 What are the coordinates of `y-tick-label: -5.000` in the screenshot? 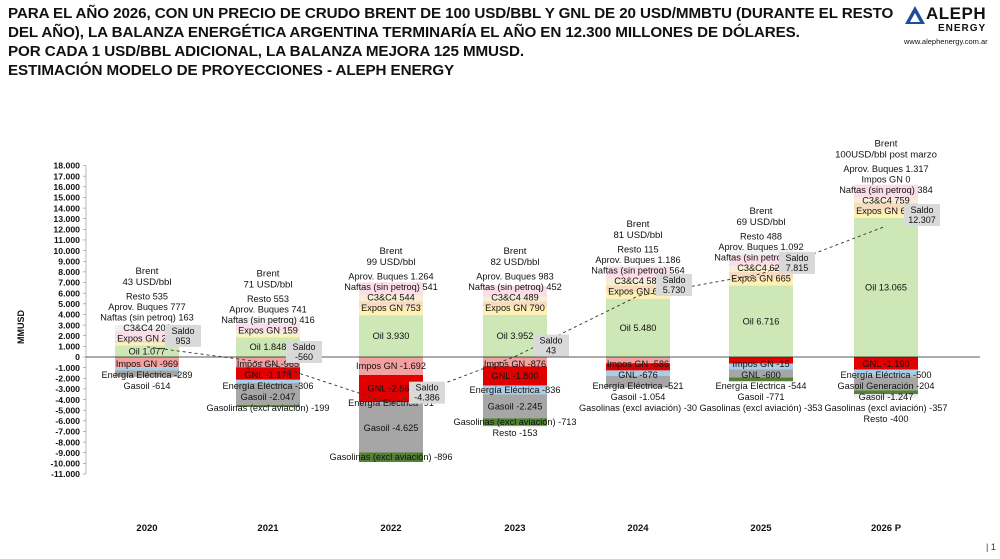 It's located at (67, 410).